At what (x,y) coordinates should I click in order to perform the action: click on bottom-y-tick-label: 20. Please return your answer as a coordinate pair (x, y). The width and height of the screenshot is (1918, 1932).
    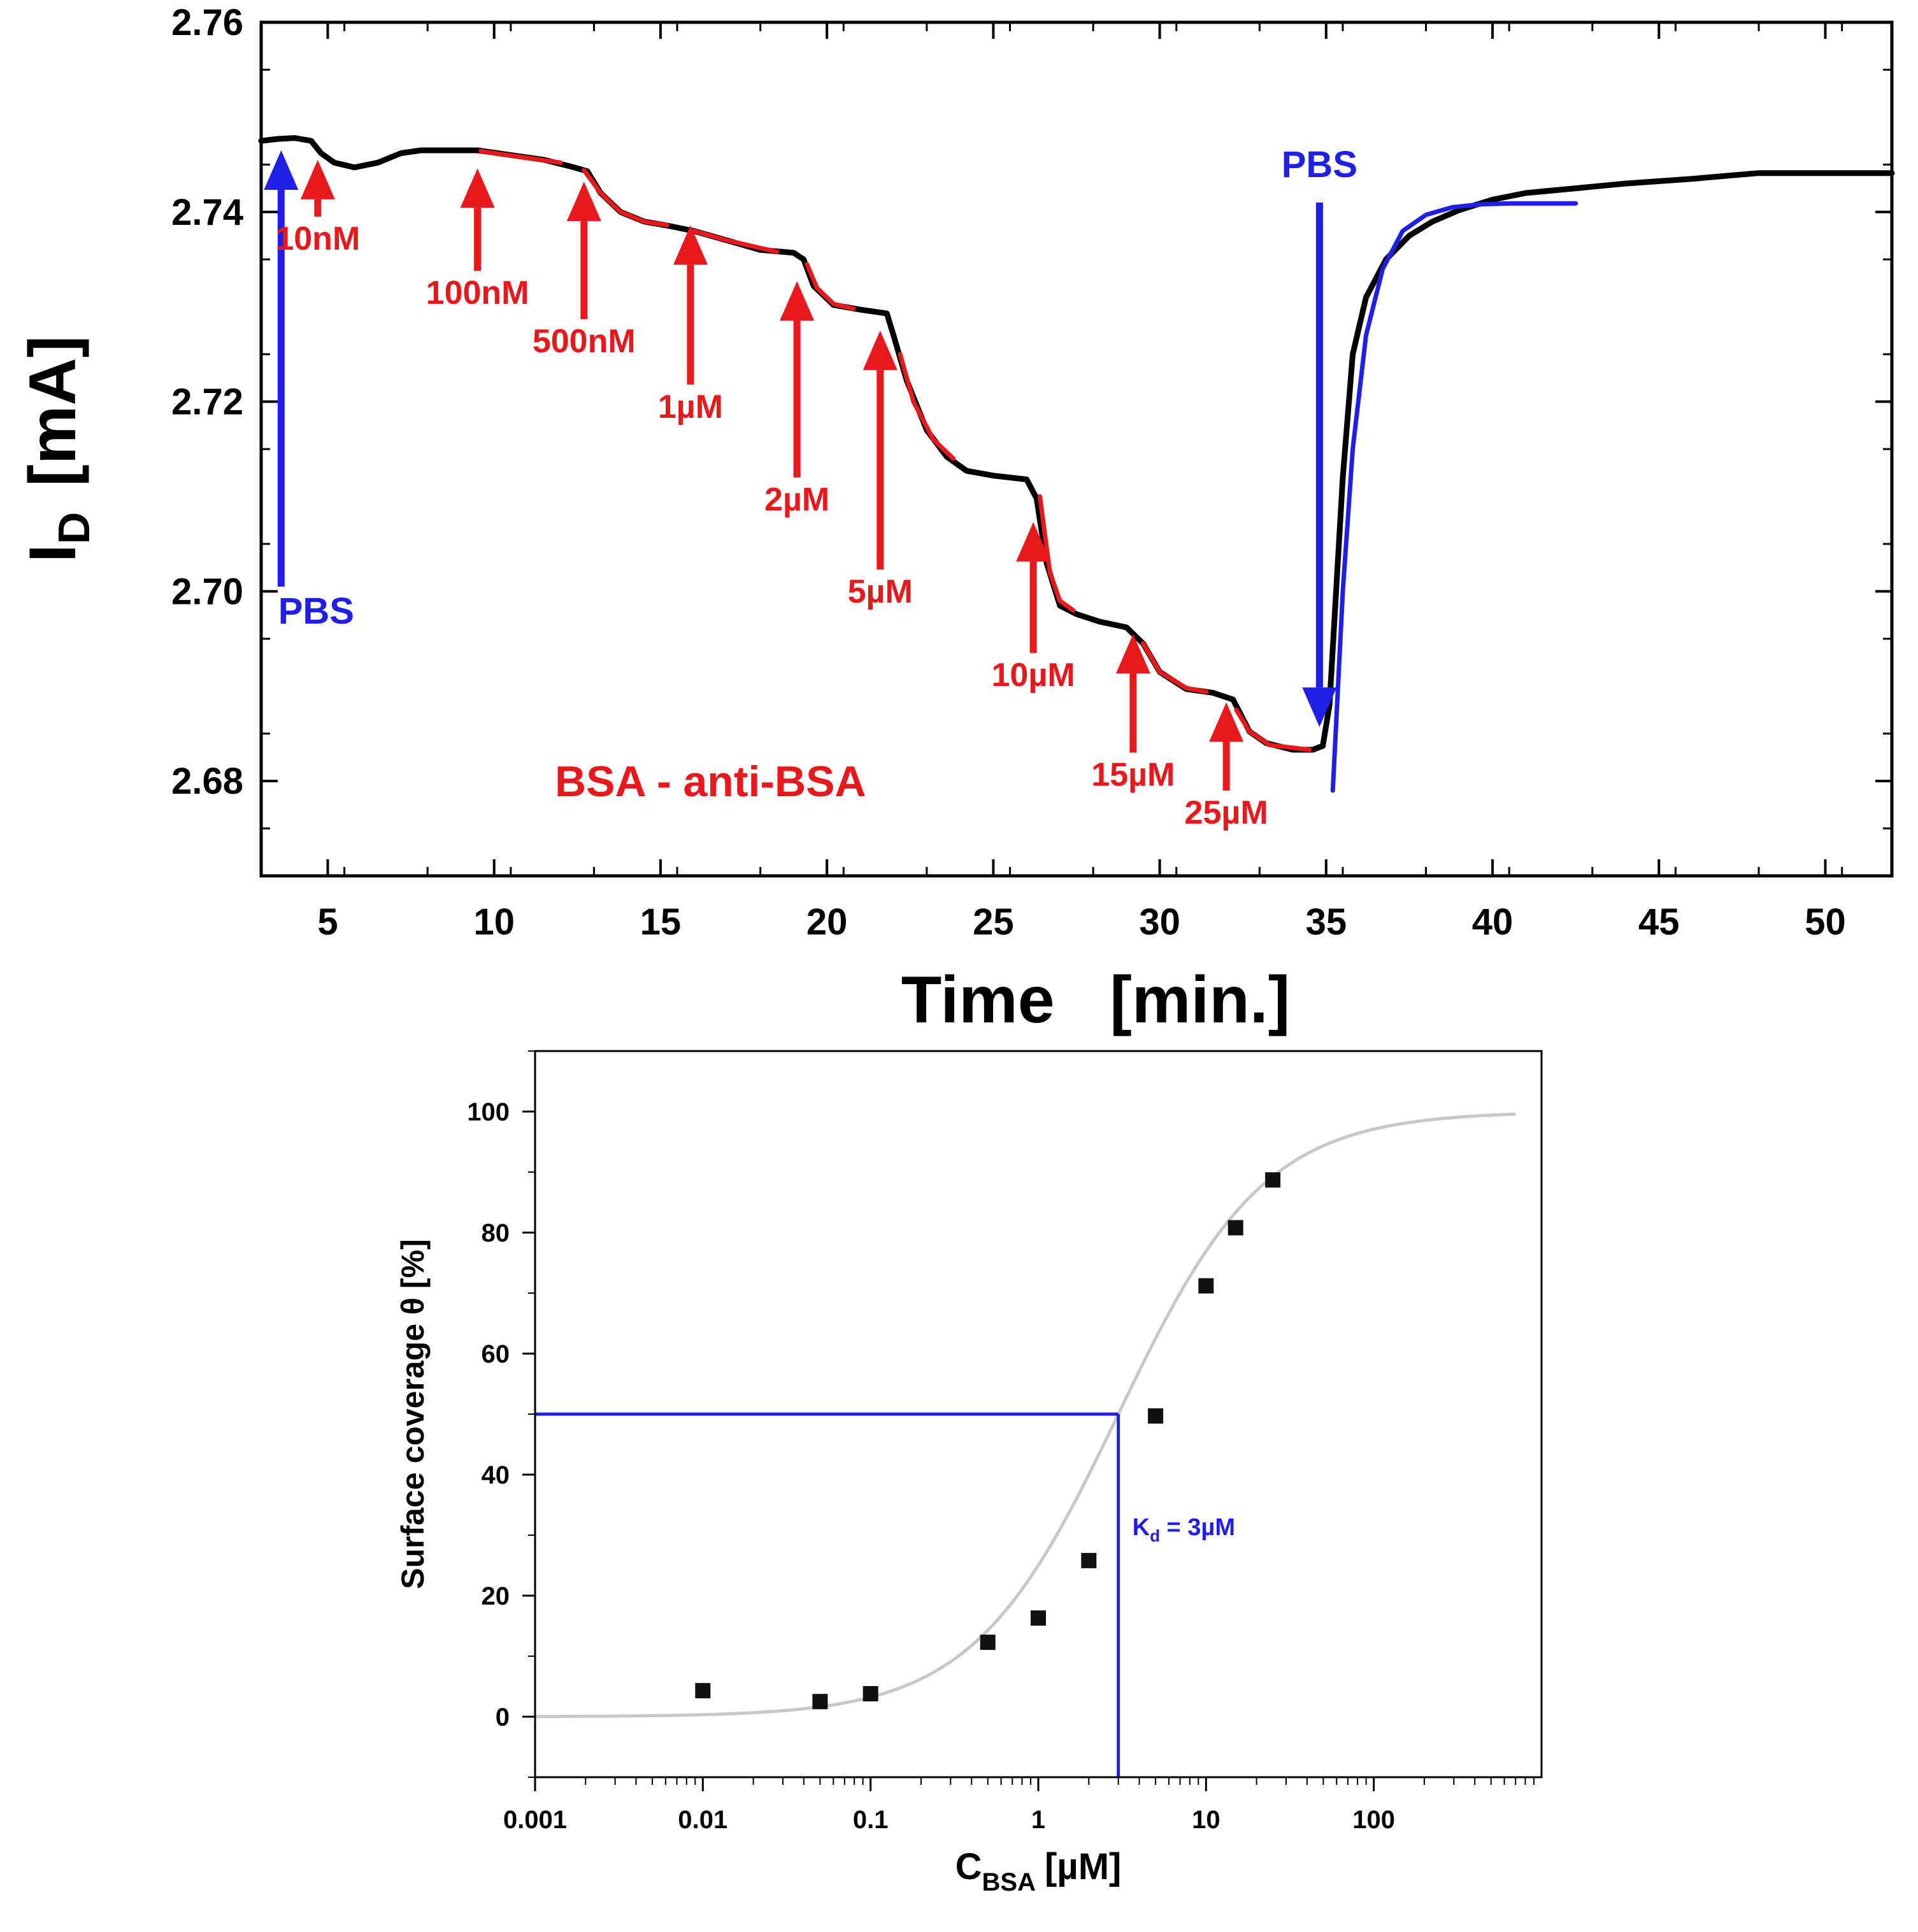
    Looking at the image, I should click on (496, 1596).